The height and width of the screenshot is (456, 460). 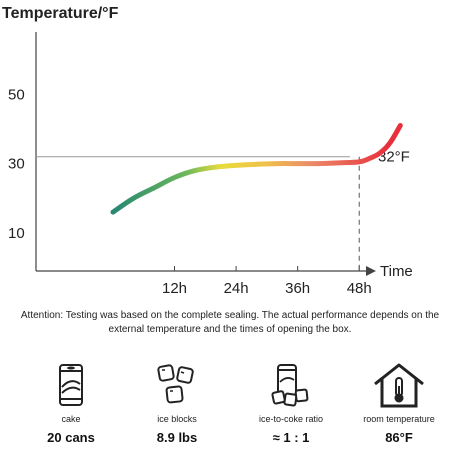 I want to click on x-axis-arrow, so click(x=371, y=271).